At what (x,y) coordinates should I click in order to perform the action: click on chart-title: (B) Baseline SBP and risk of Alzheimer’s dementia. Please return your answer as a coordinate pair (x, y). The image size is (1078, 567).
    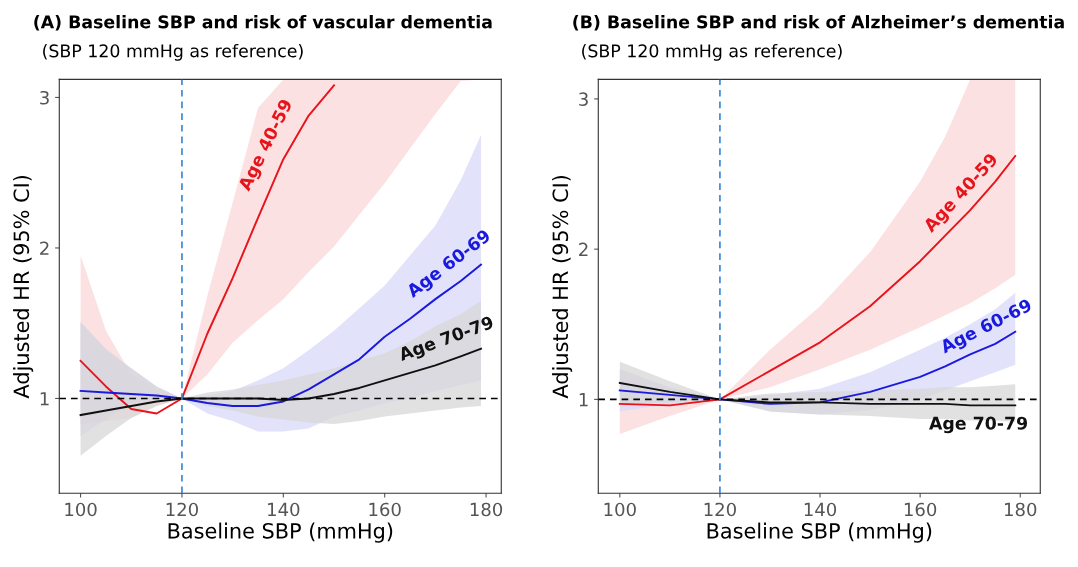
    Looking at the image, I should click on (818, 22).